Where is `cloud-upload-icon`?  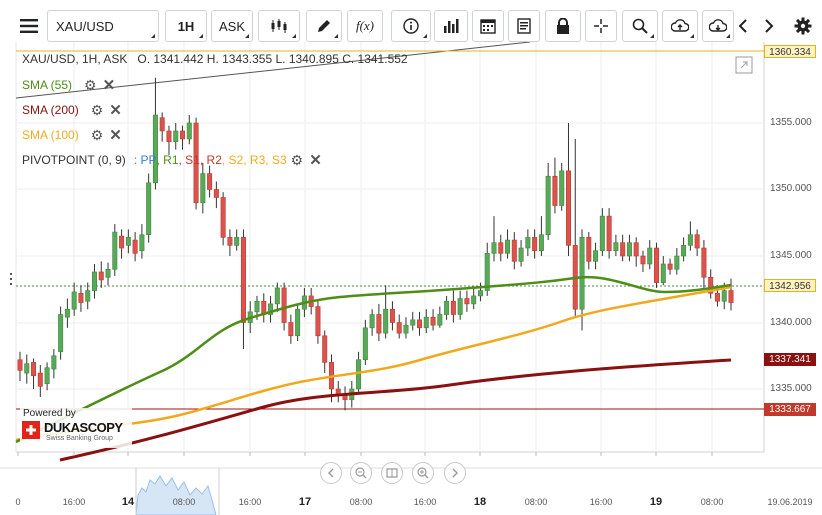 cloud-upload-icon is located at coordinates (680, 25).